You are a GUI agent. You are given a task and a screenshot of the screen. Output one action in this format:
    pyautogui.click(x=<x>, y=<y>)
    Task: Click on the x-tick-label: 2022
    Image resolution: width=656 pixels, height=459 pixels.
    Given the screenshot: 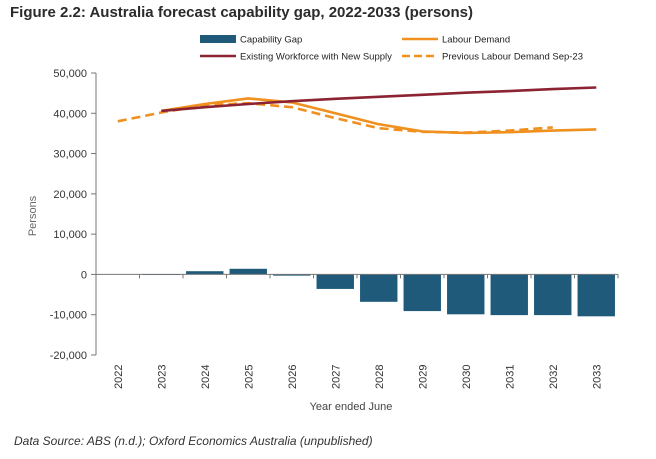 What is the action you would take?
    pyautogui.click(x=119, y=377)
    